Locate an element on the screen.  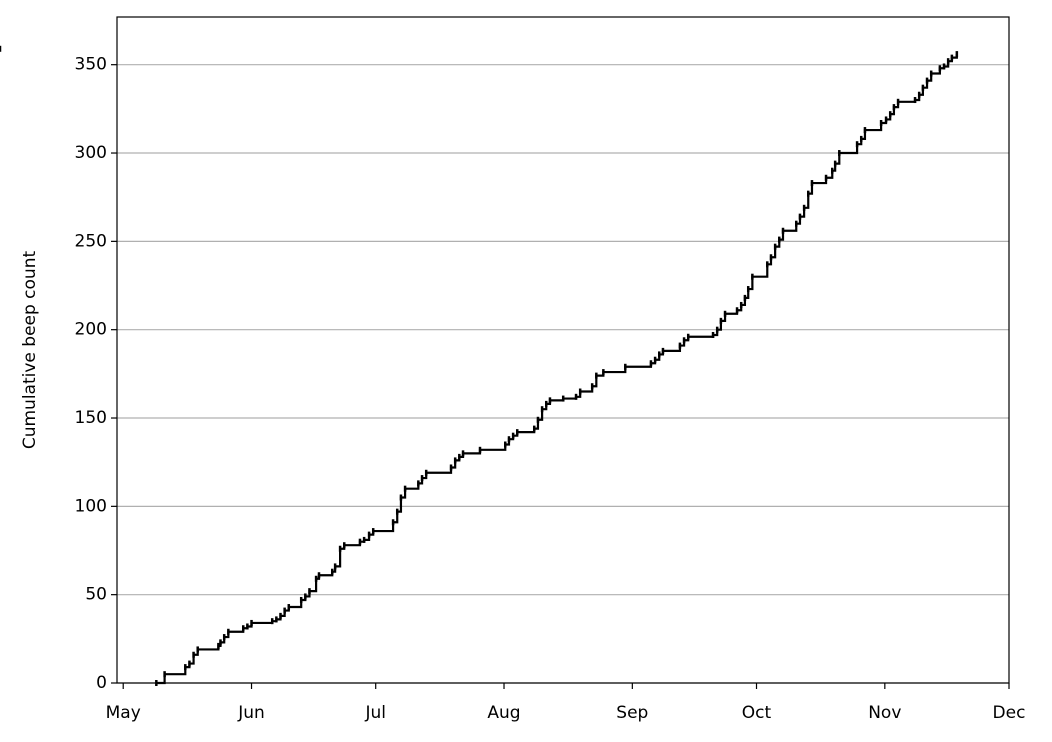
y-tick-label: 50 is located at coordinates (96, 595).